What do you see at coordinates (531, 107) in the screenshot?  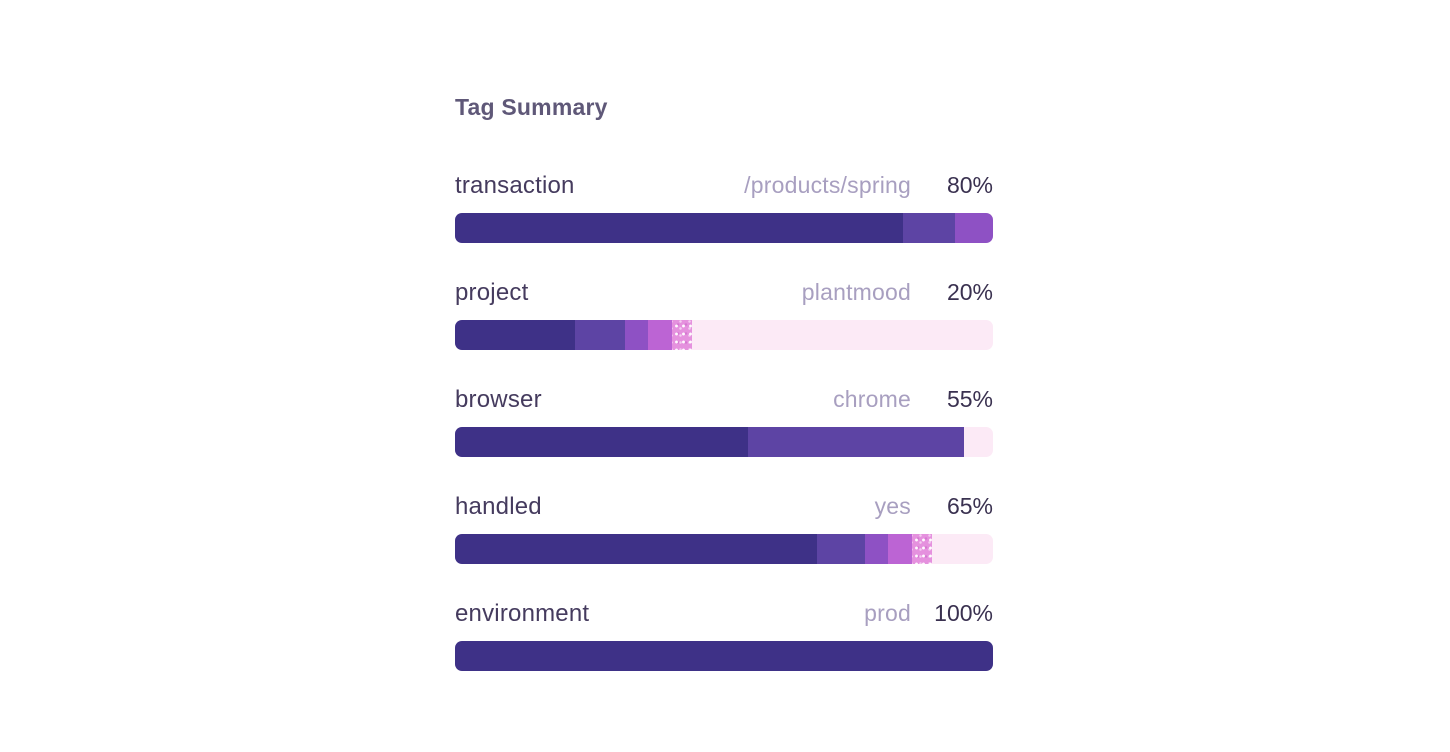 I see `panel-title: Tag Summary` at bounding box center [531, 107].